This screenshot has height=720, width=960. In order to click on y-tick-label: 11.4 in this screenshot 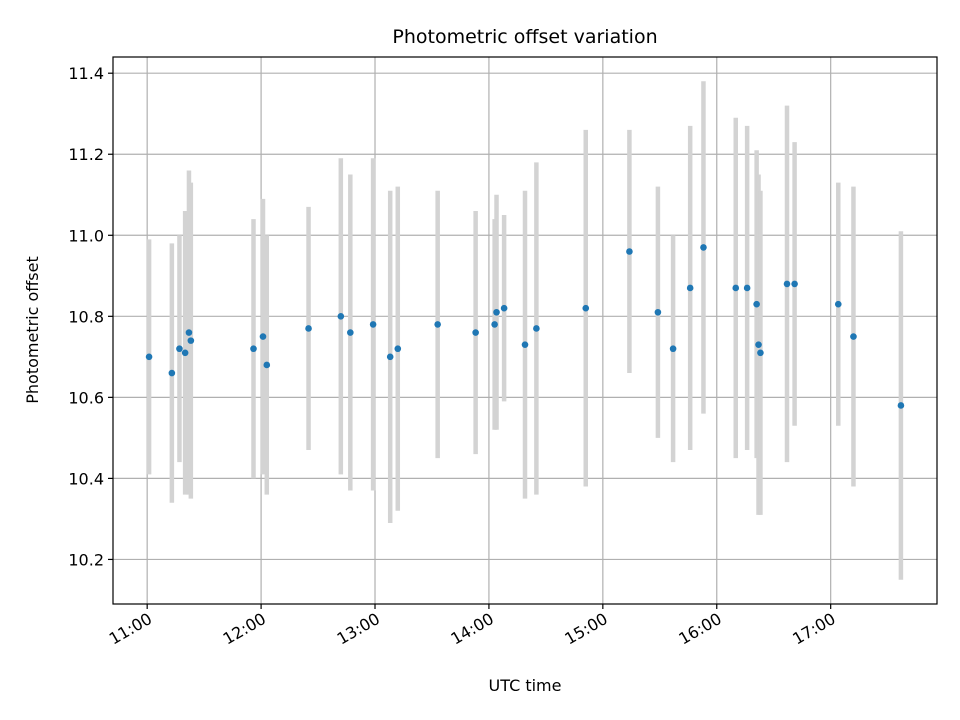, I will do `click(86, 73)`.